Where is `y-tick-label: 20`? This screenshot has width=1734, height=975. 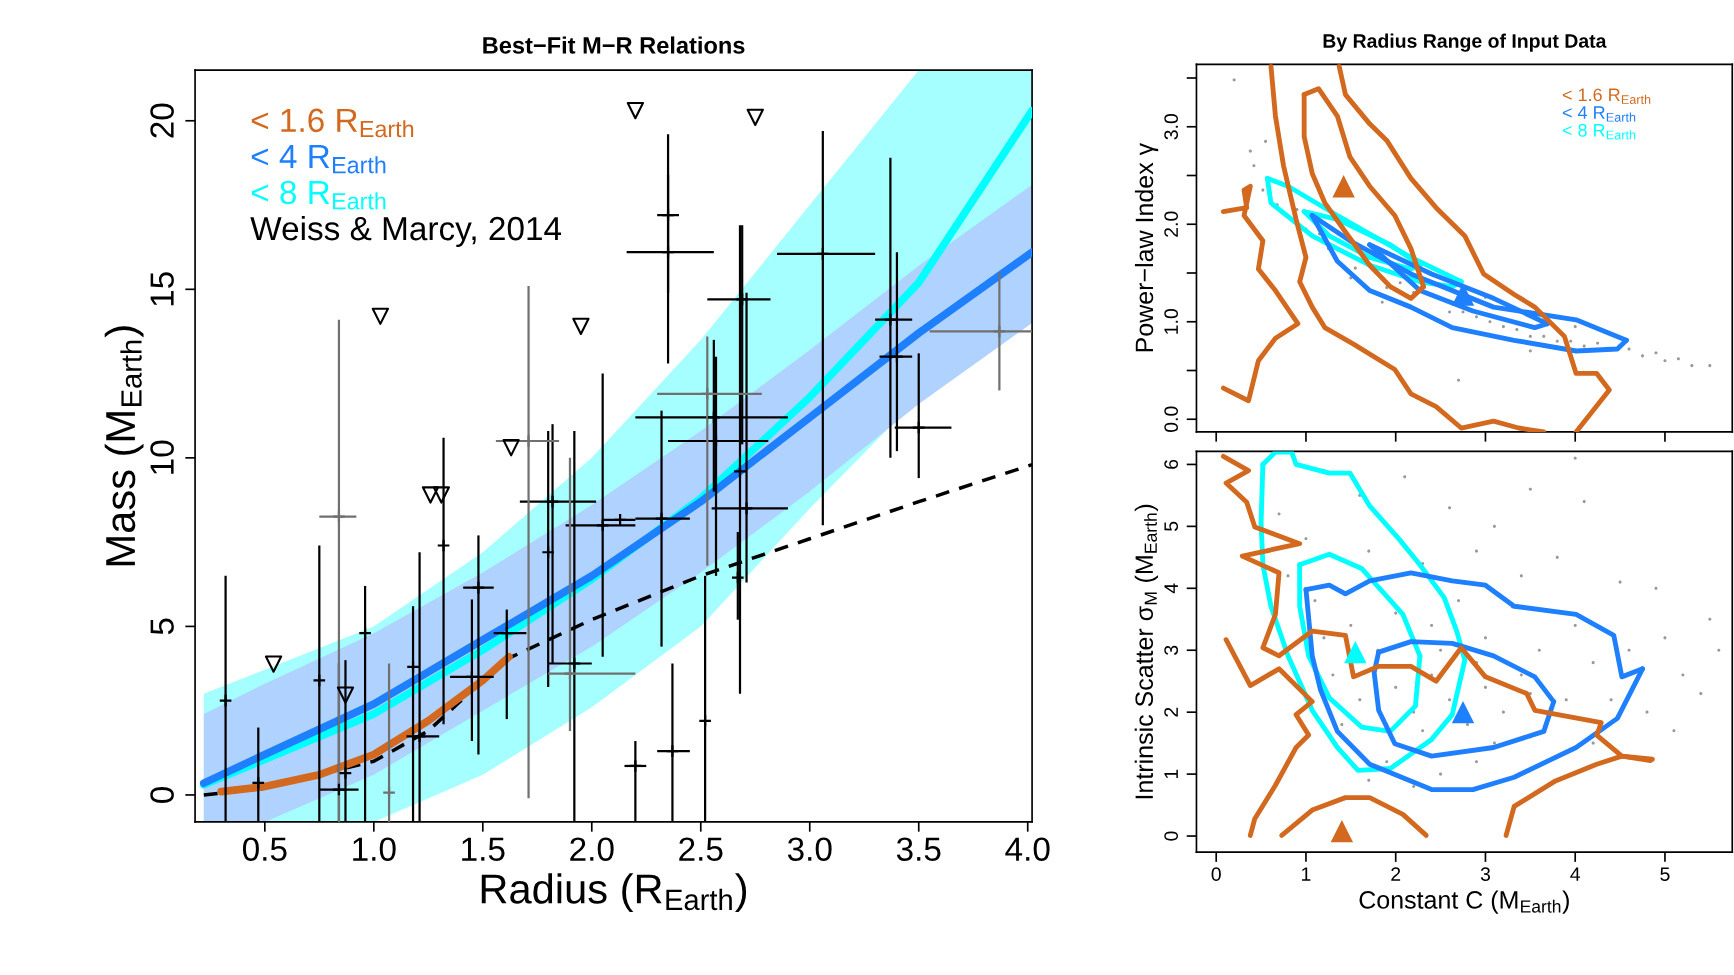
y-tick-label: 20 is located at coordinates (162, 120).